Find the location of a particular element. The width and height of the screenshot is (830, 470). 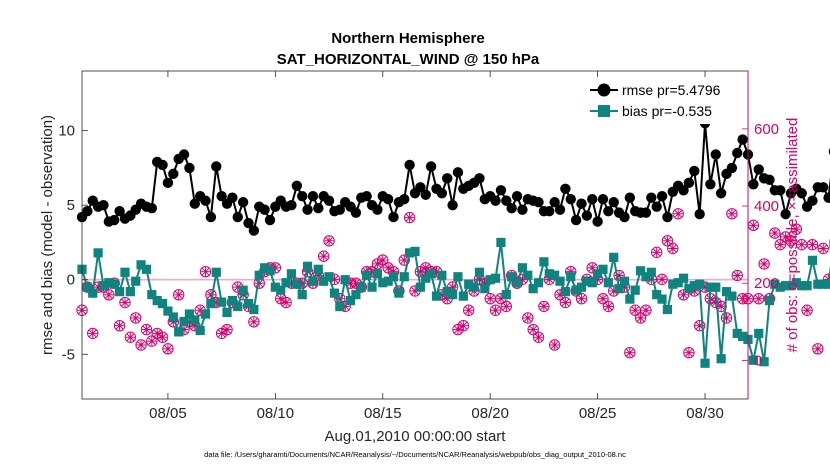

y-tick-label-right: 200 is located at coordinates (766, 283).